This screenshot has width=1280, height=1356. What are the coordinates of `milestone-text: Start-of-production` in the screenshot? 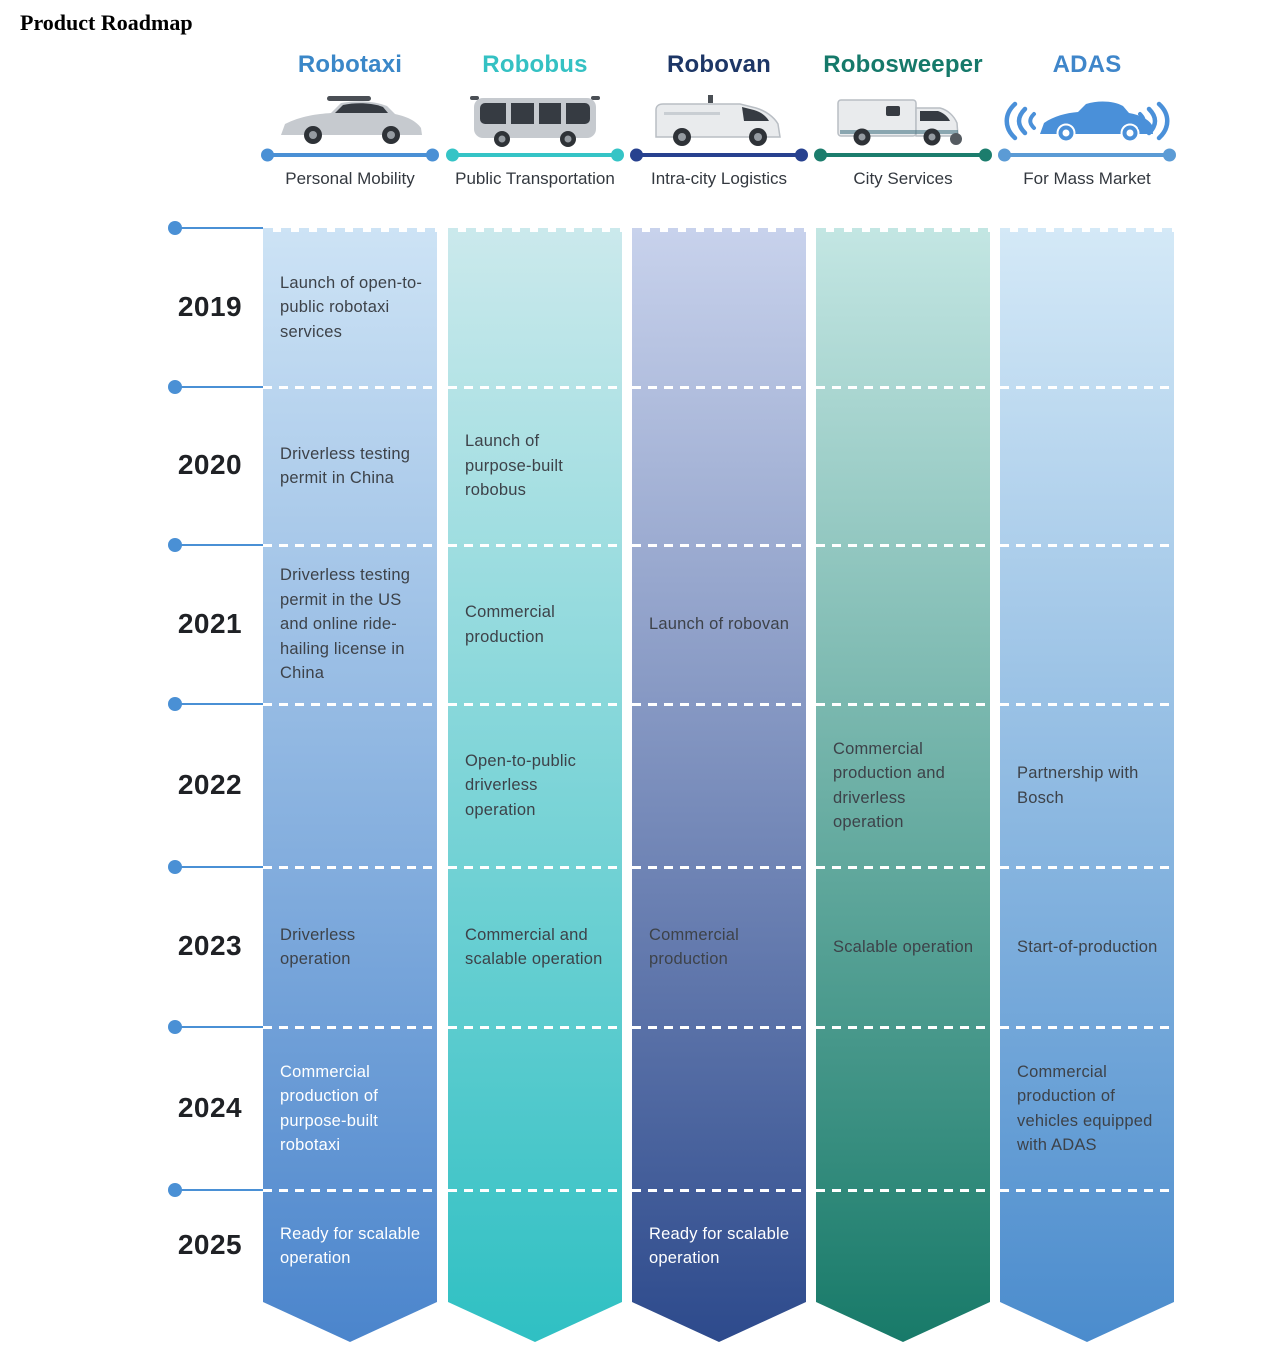 It's located at (1087, 946).